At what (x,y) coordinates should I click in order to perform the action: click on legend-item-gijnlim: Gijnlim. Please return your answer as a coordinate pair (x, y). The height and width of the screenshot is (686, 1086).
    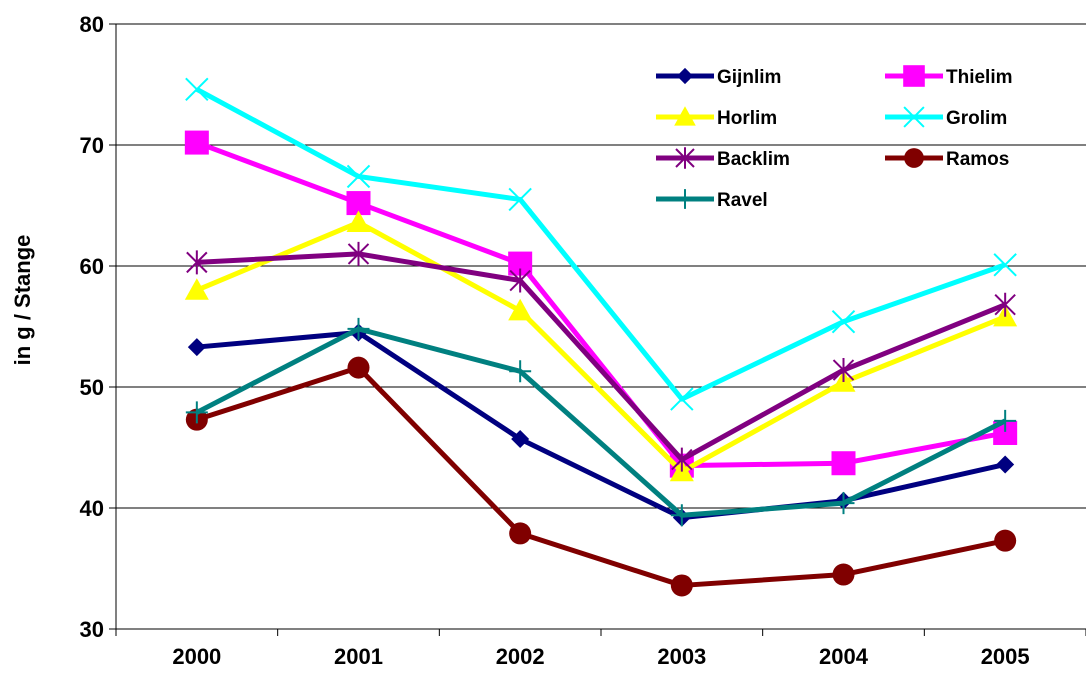
    Looking at the image, I should click on (718, 77).